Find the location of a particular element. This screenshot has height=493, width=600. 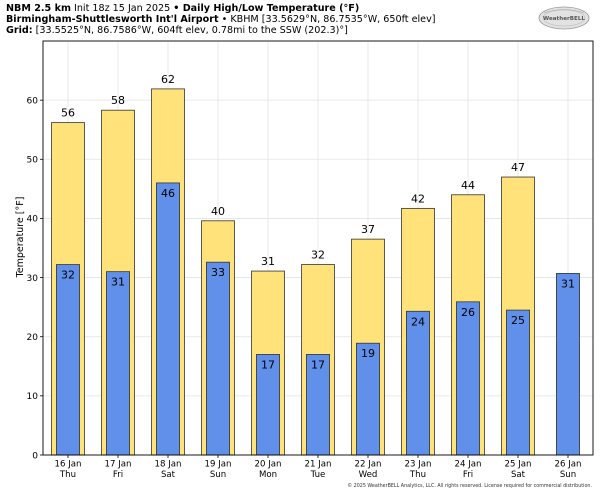

high-temp-label: 42 is located at coordinates (418, 198).